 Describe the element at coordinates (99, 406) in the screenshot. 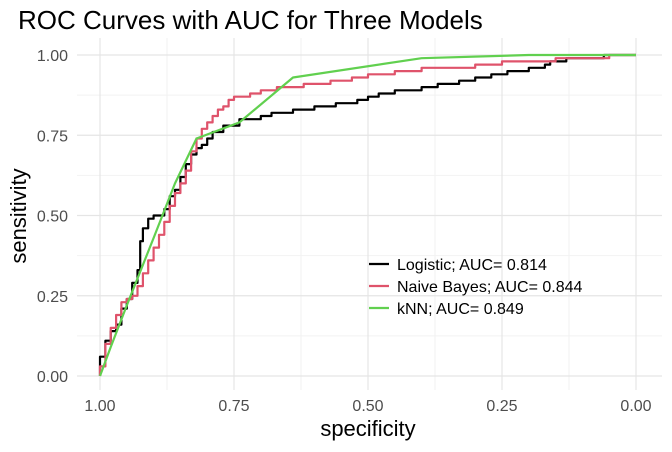

I see `x-tick-label: 1.00` at that location.